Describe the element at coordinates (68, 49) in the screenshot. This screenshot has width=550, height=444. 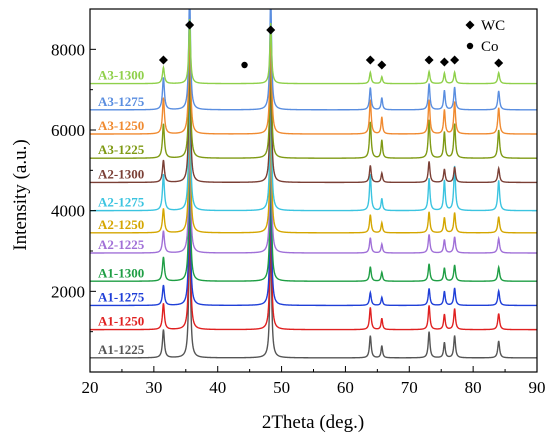
I see `y-tick-label: 8000` at that location.